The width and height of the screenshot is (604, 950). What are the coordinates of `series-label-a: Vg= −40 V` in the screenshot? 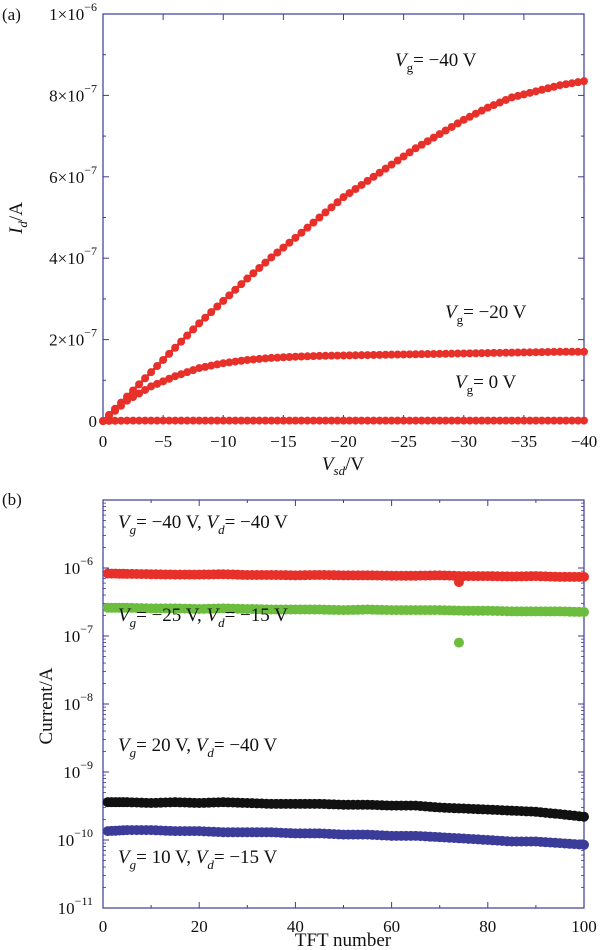 It's located at (436, 62).